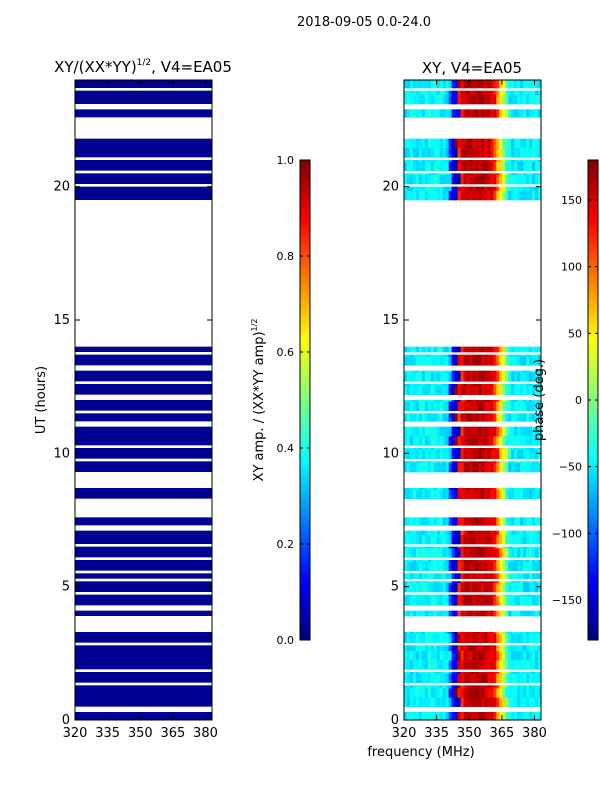  Describe the element at coordinates (143, 436) in the screenshot. I see `amplitude-band` at that location.